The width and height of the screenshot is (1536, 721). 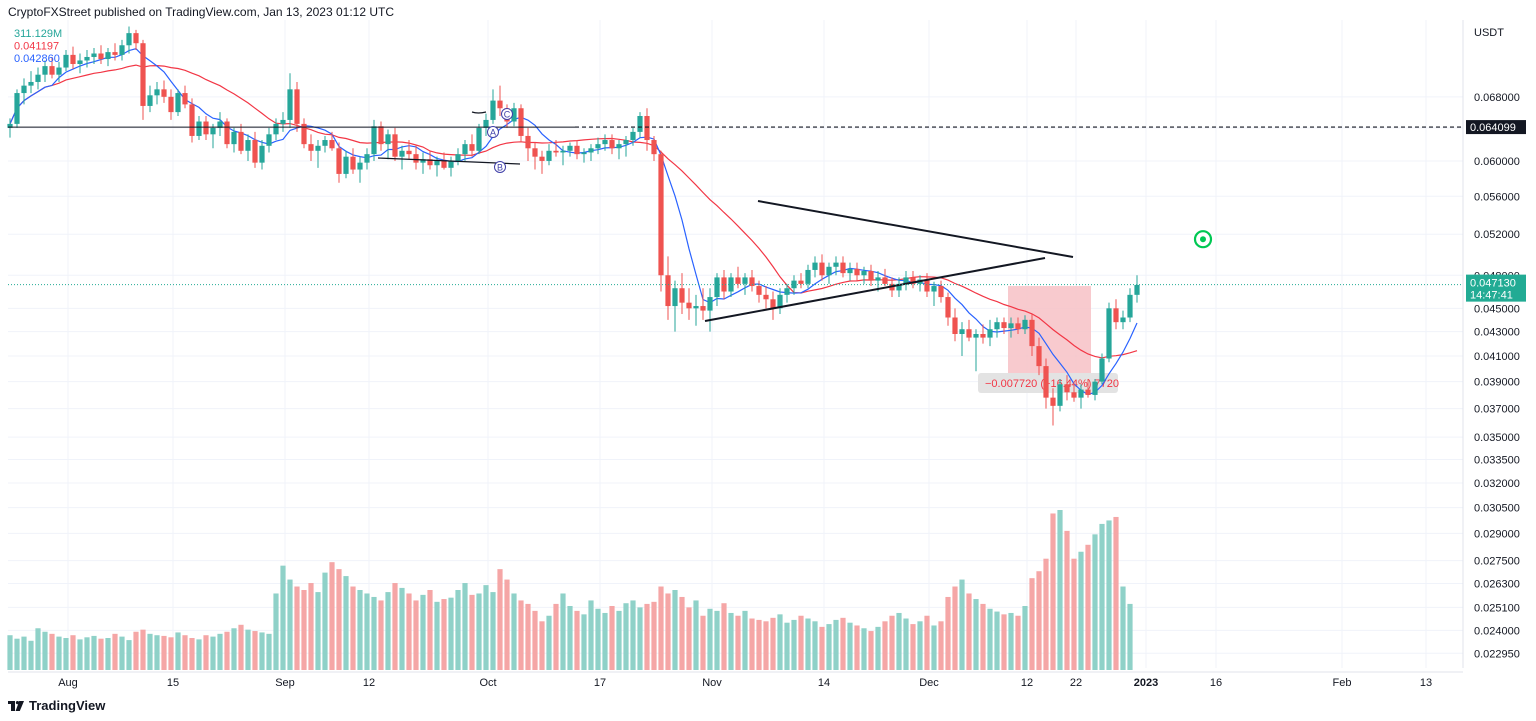 What do you see at coordinates (1342, 683) in the screenshot?
I see `time-tick-label: Feb` at bounding box center [1342, 683].